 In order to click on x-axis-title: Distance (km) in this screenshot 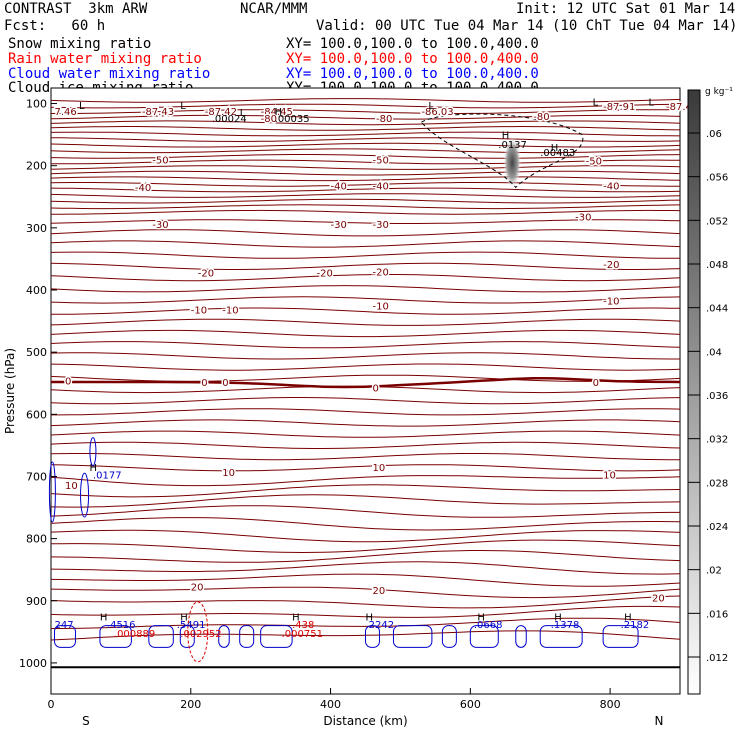, I will do `click(365, 721)`.